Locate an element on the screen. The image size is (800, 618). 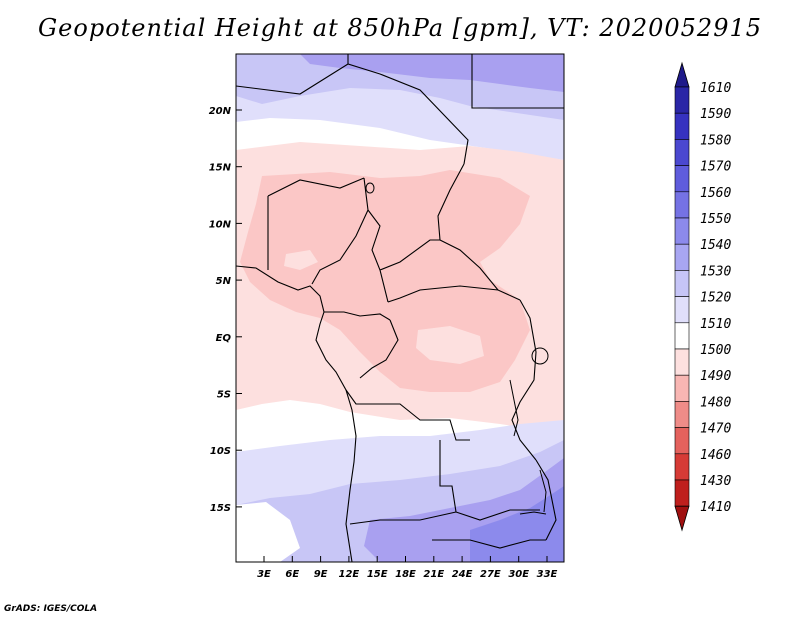
lon-label: 6E is located at coordinates (292, 574).